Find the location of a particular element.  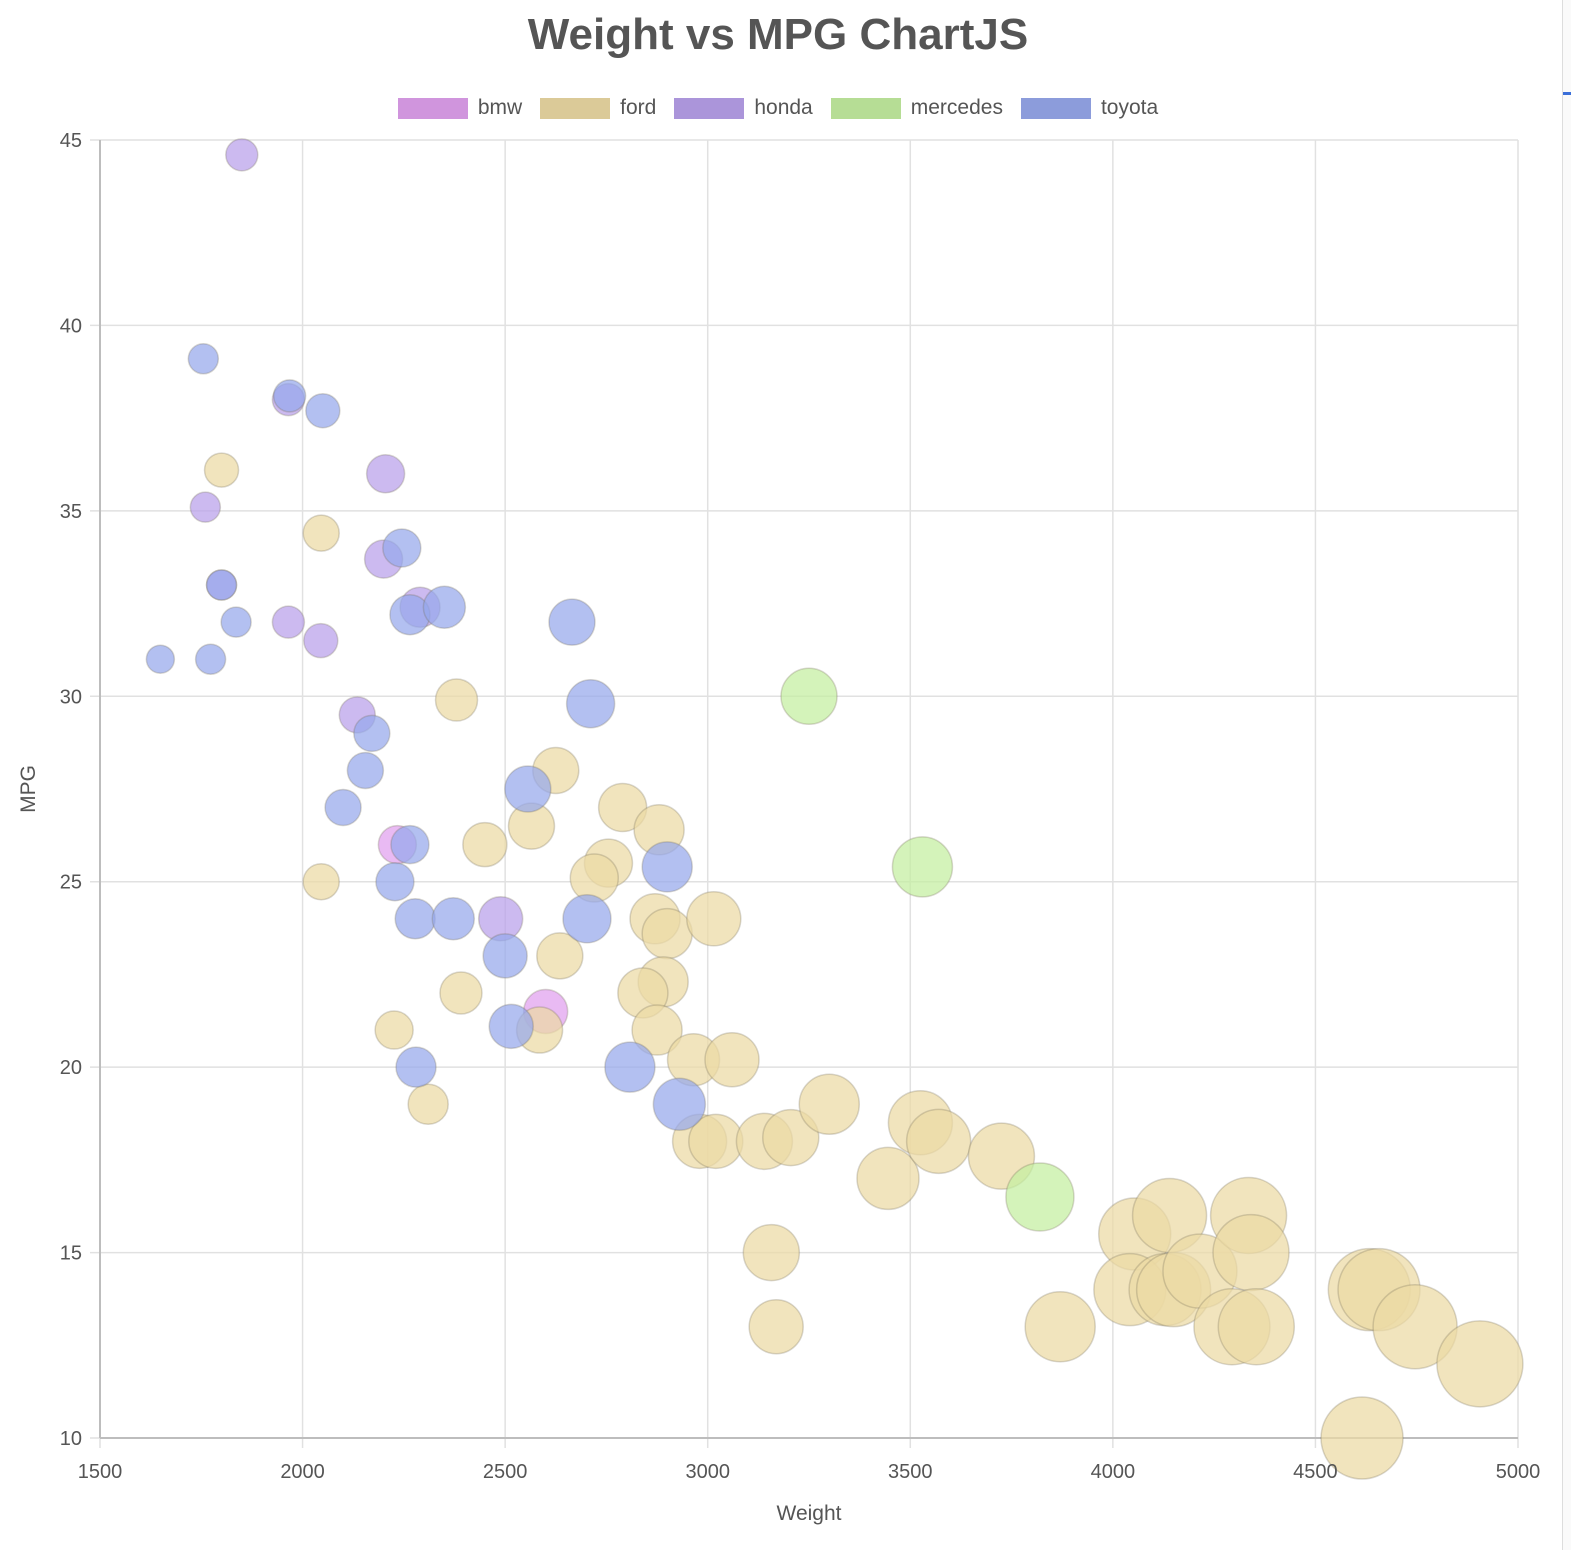

legend-item-honda: honda is located at coordinates (743, 108).